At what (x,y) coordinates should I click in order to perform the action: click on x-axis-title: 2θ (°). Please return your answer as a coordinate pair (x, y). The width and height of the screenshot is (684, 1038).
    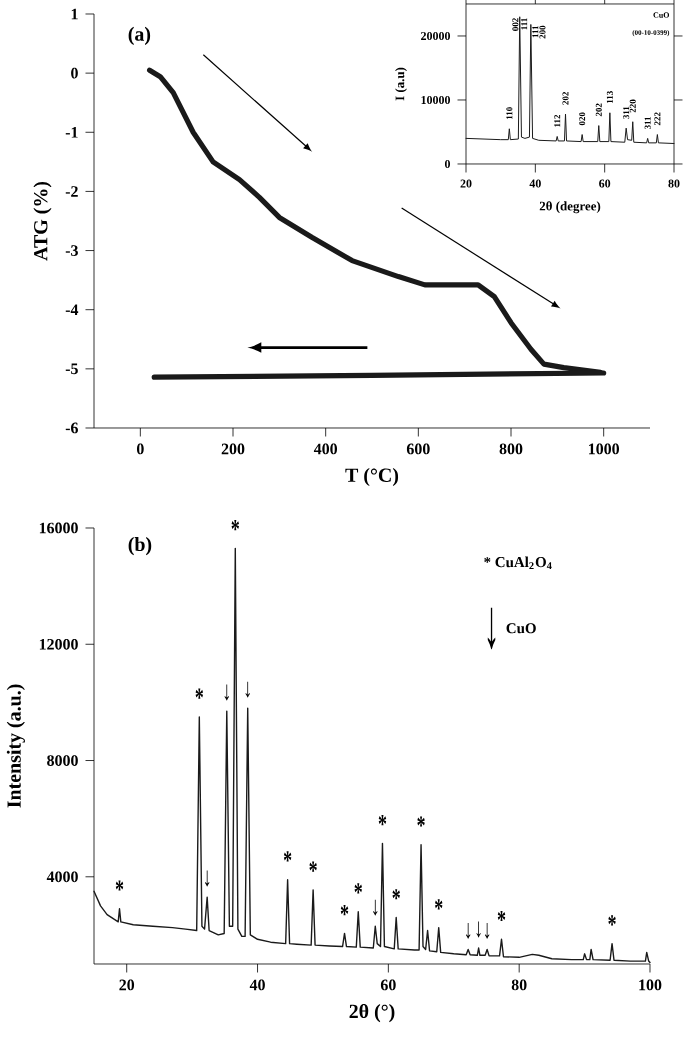
    Looking at the image, I should click on (372, 1013).